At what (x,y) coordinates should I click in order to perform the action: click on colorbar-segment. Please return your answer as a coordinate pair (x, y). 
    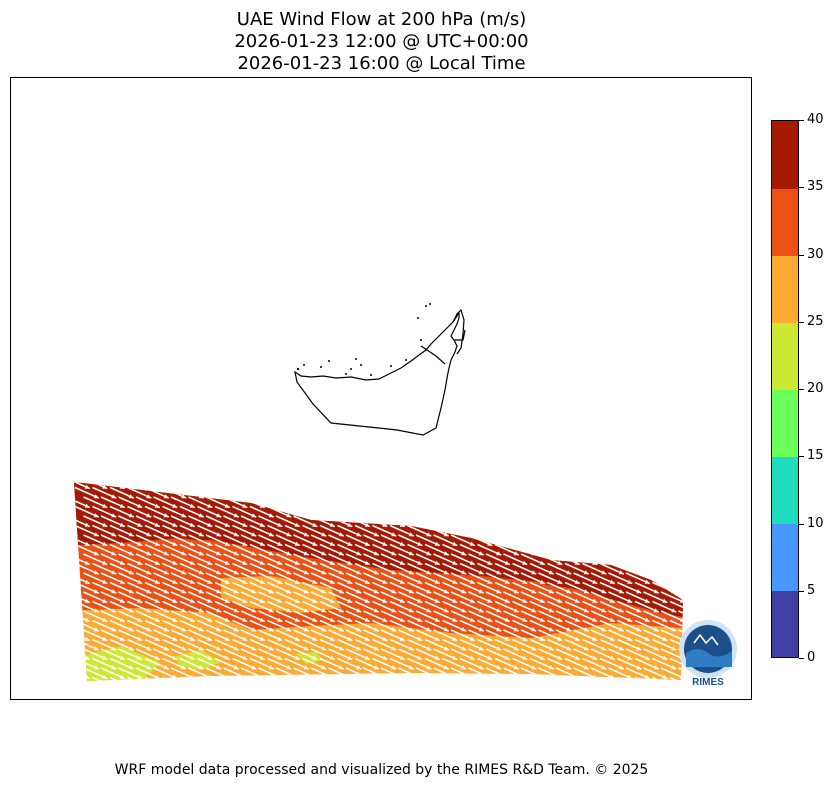
    Looking at the image, I should click on (785, 623).